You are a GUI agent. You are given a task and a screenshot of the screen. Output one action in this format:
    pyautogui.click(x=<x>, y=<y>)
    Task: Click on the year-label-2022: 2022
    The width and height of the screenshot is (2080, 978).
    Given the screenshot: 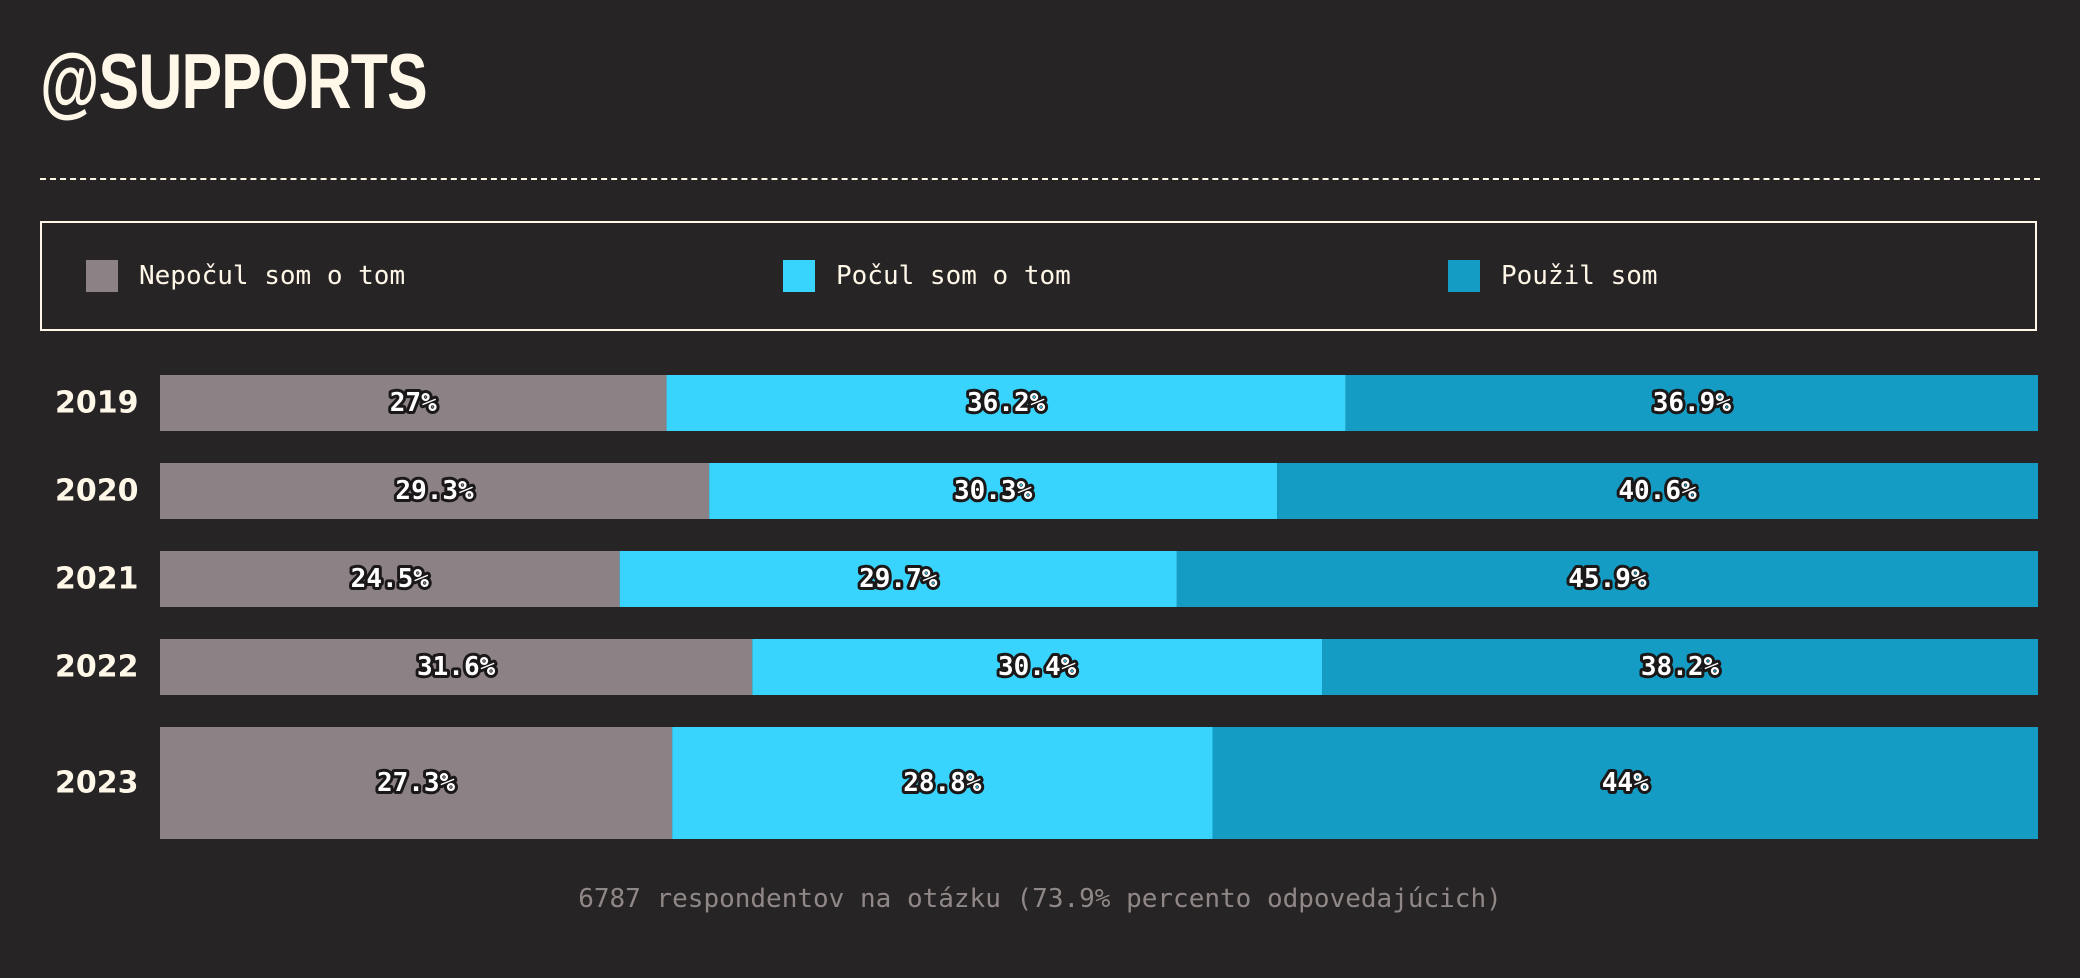 What is the action you would take?
    pyautogui.click(x=97, y=667)
    